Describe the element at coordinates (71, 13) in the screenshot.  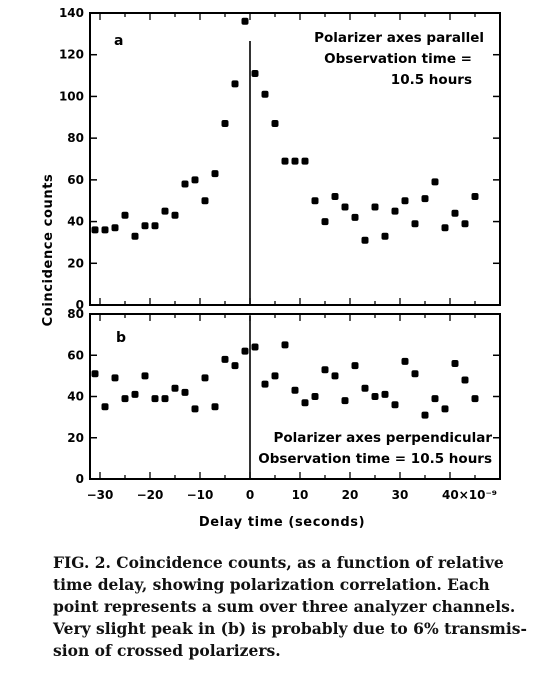
I see `y-tick-label: 140` at that location.